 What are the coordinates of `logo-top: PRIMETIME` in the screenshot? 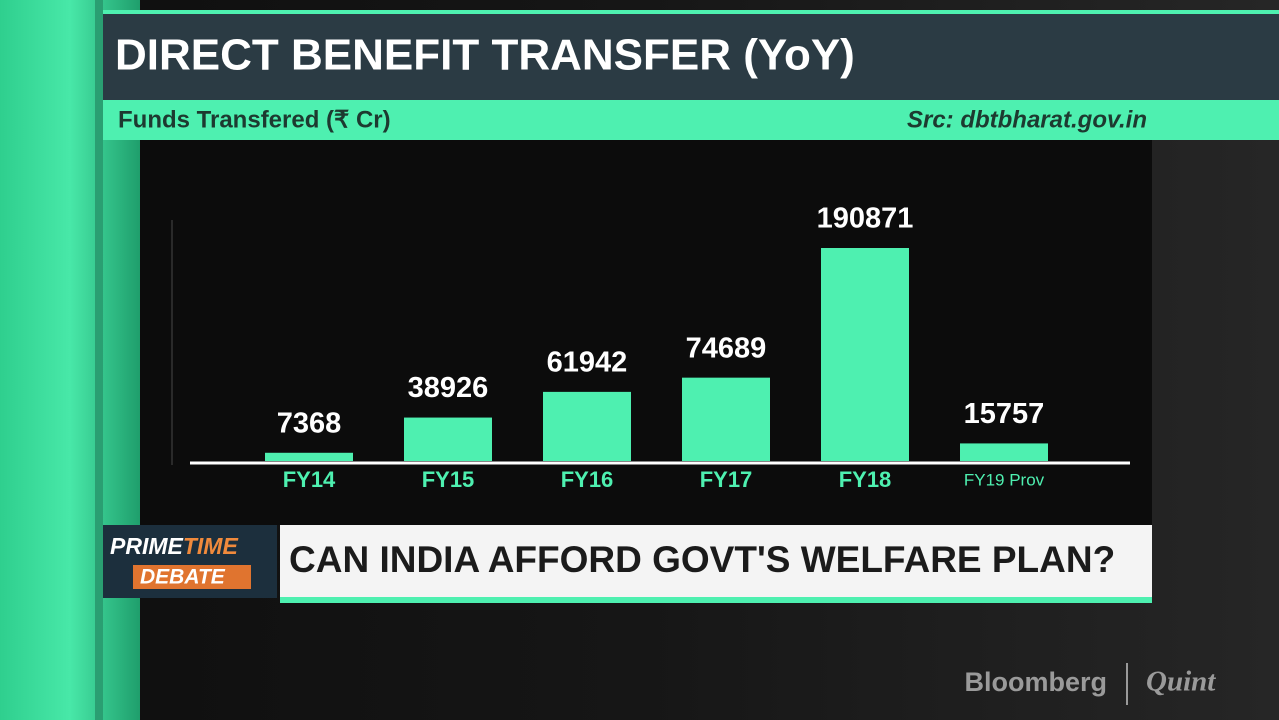 It's located at (174, 546).